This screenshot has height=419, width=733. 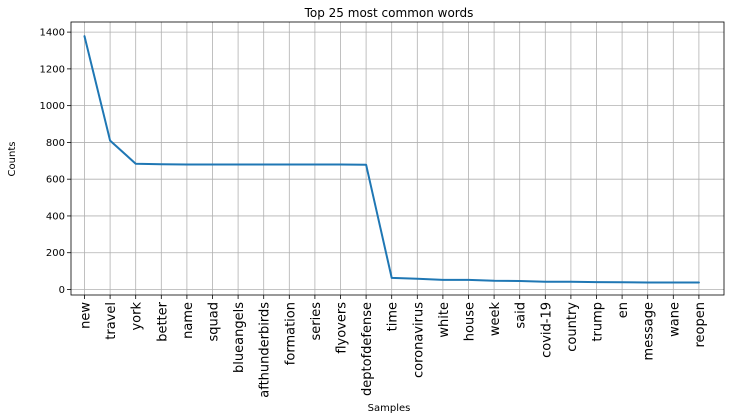 What do you see at coordinates (342, 328) in the screenshot?
I see `x-tick-label: flyovers` at bounding box center [342, 328].